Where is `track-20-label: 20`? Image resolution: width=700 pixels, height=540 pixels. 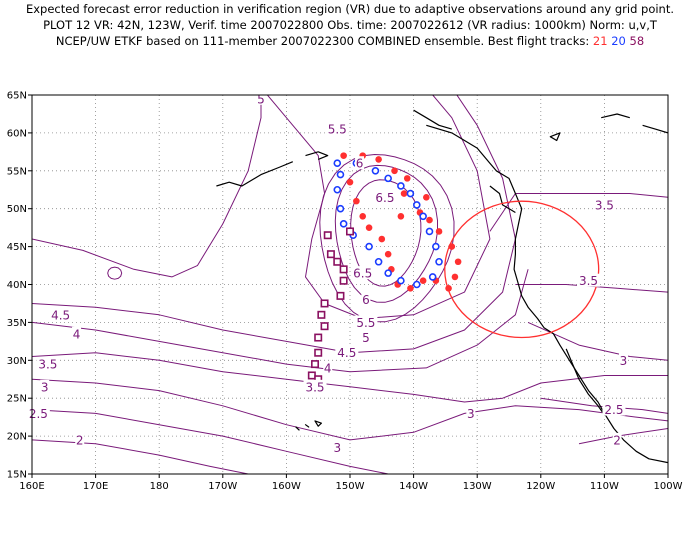
track-20-label: 20 is located at coordinates (618, 41).